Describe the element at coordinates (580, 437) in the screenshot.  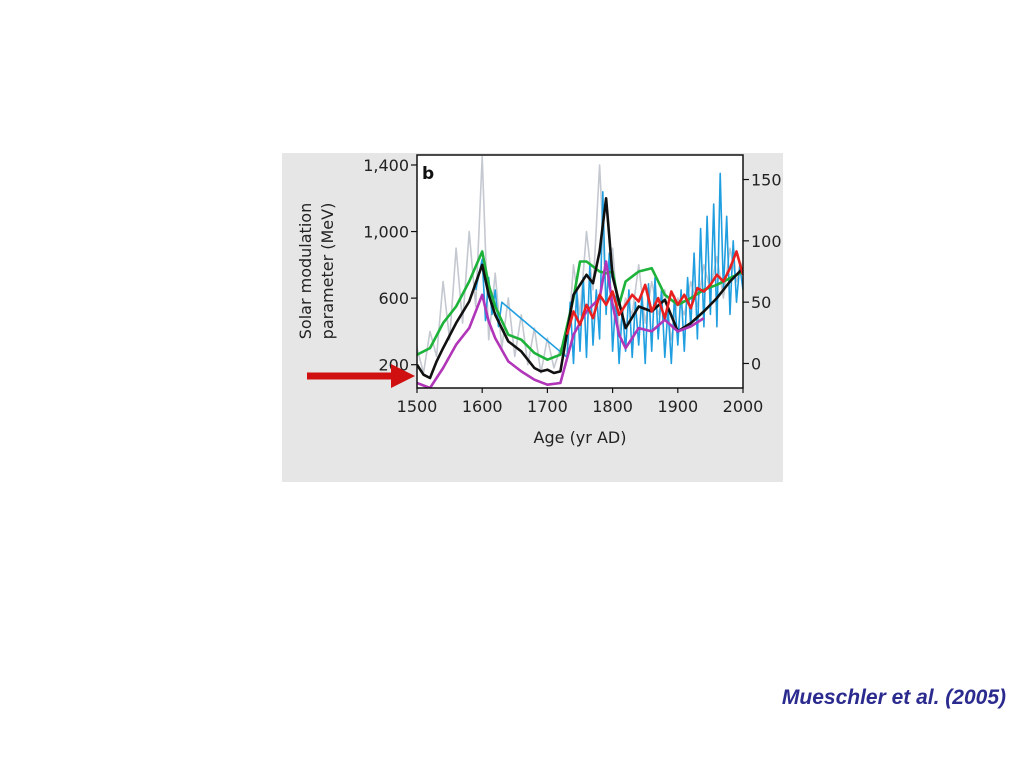
I see `x-axis-title: Age (yr AD)` at that location.